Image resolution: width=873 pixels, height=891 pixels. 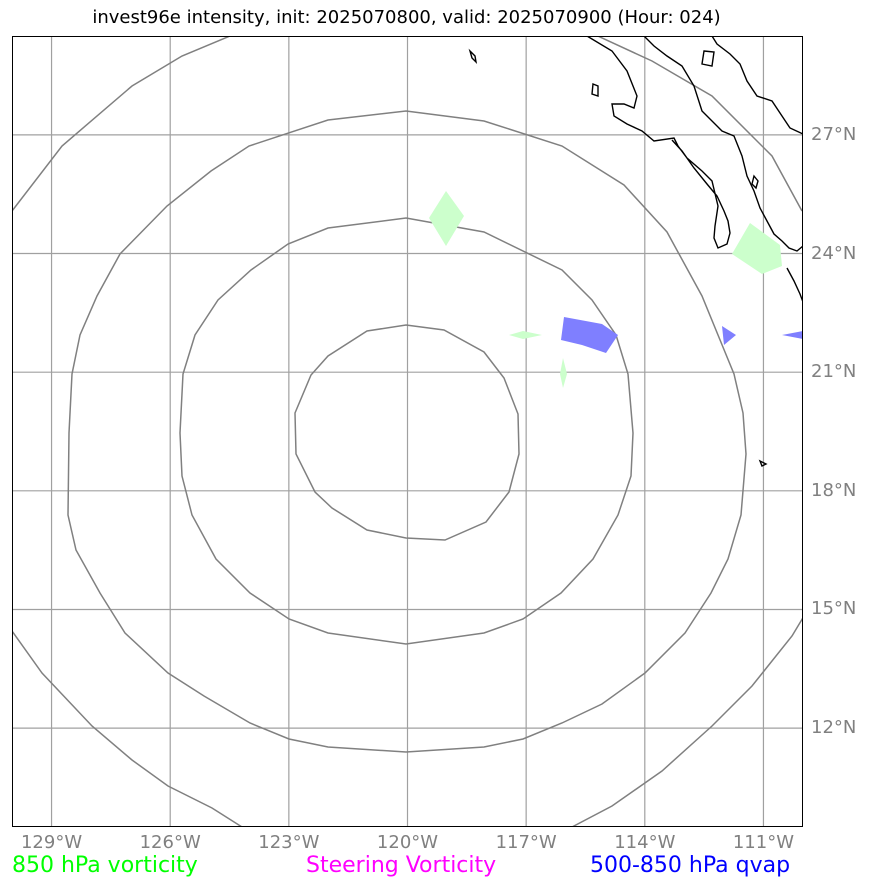 I want to click on lon-label-123: 123°W, so click(x=289, y=842).